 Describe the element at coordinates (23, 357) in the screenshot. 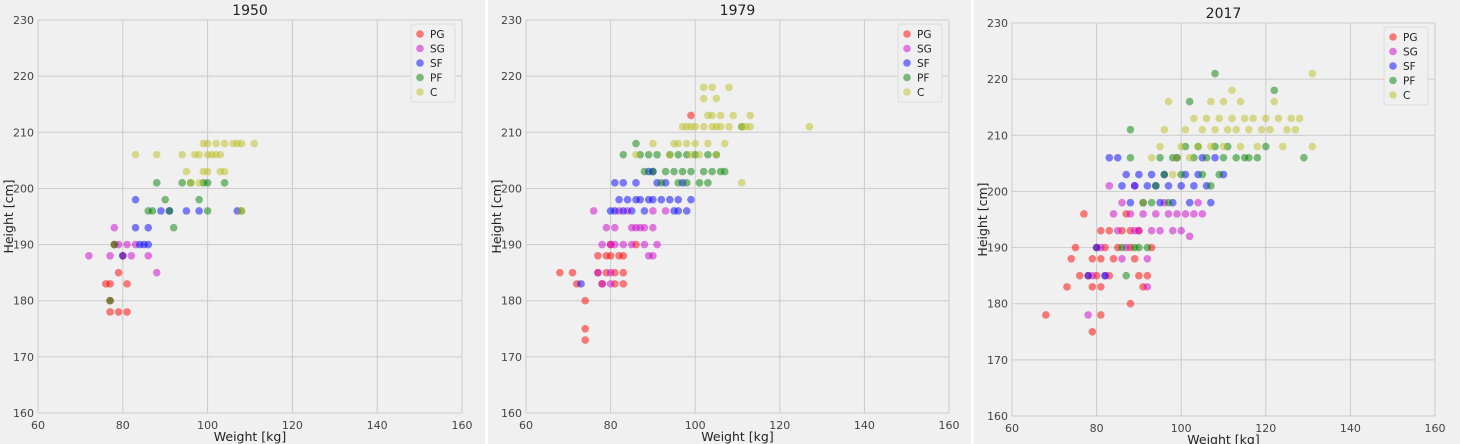

I see `y-tick-label: 170` at that location.